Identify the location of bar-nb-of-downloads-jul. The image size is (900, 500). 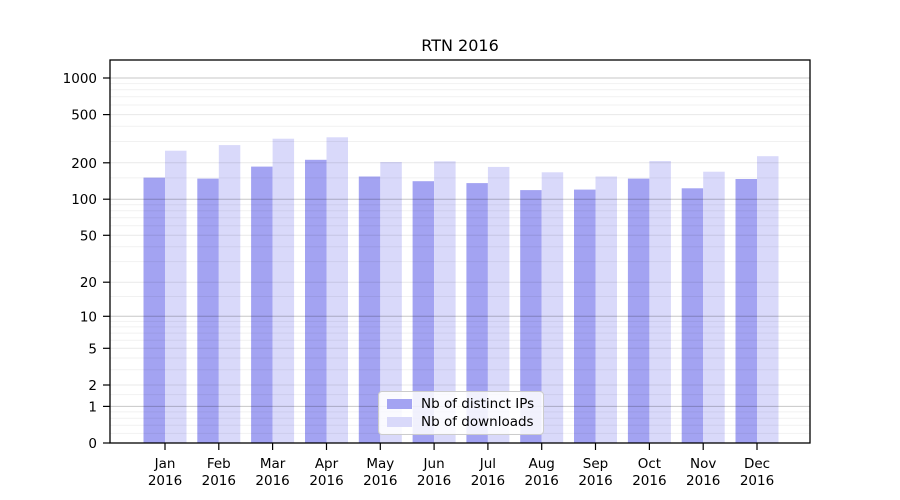
(498, 304).